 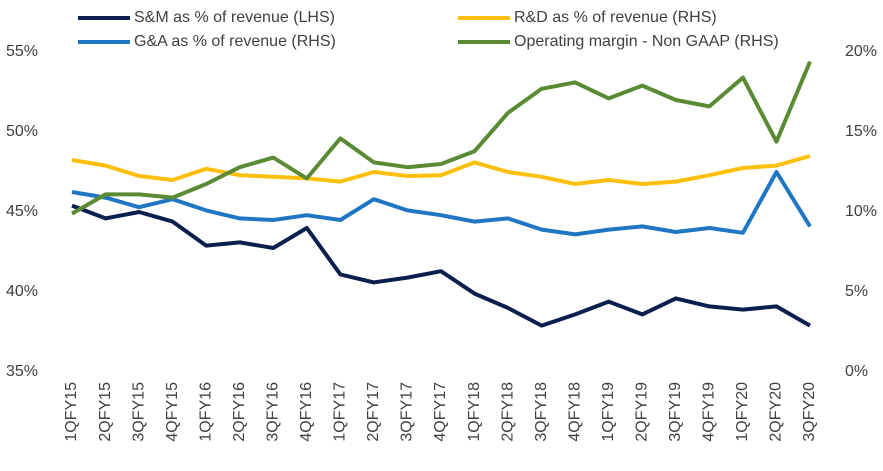 What do you see at coordinates (861, 211) in the screenshot?
I see `y2-tick-label: 10%` at bounding box center [861, 211].